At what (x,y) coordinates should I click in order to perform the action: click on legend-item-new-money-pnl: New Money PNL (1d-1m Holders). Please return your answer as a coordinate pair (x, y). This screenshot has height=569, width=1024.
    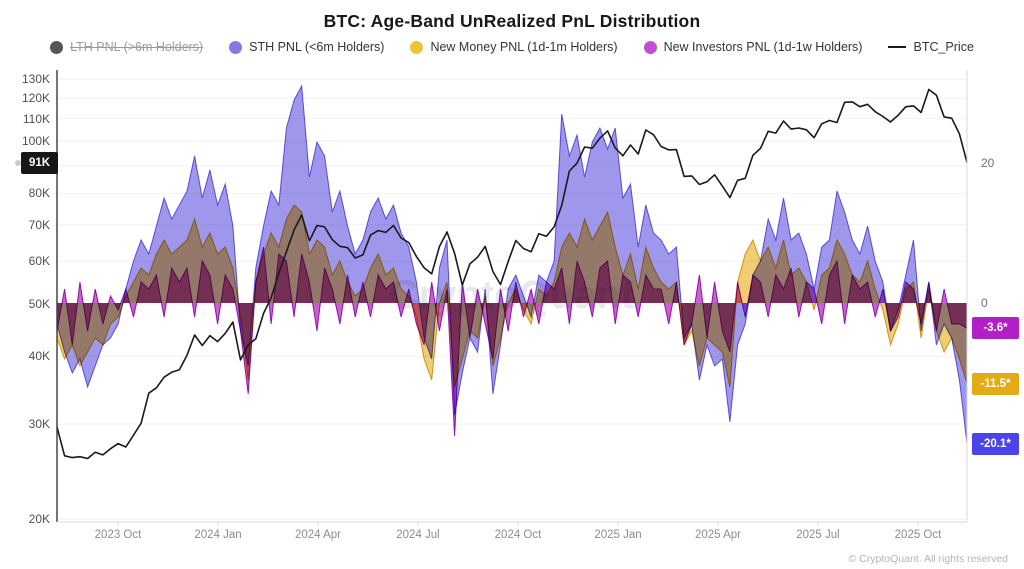
    Looking at the image, I should click on (514, 47).